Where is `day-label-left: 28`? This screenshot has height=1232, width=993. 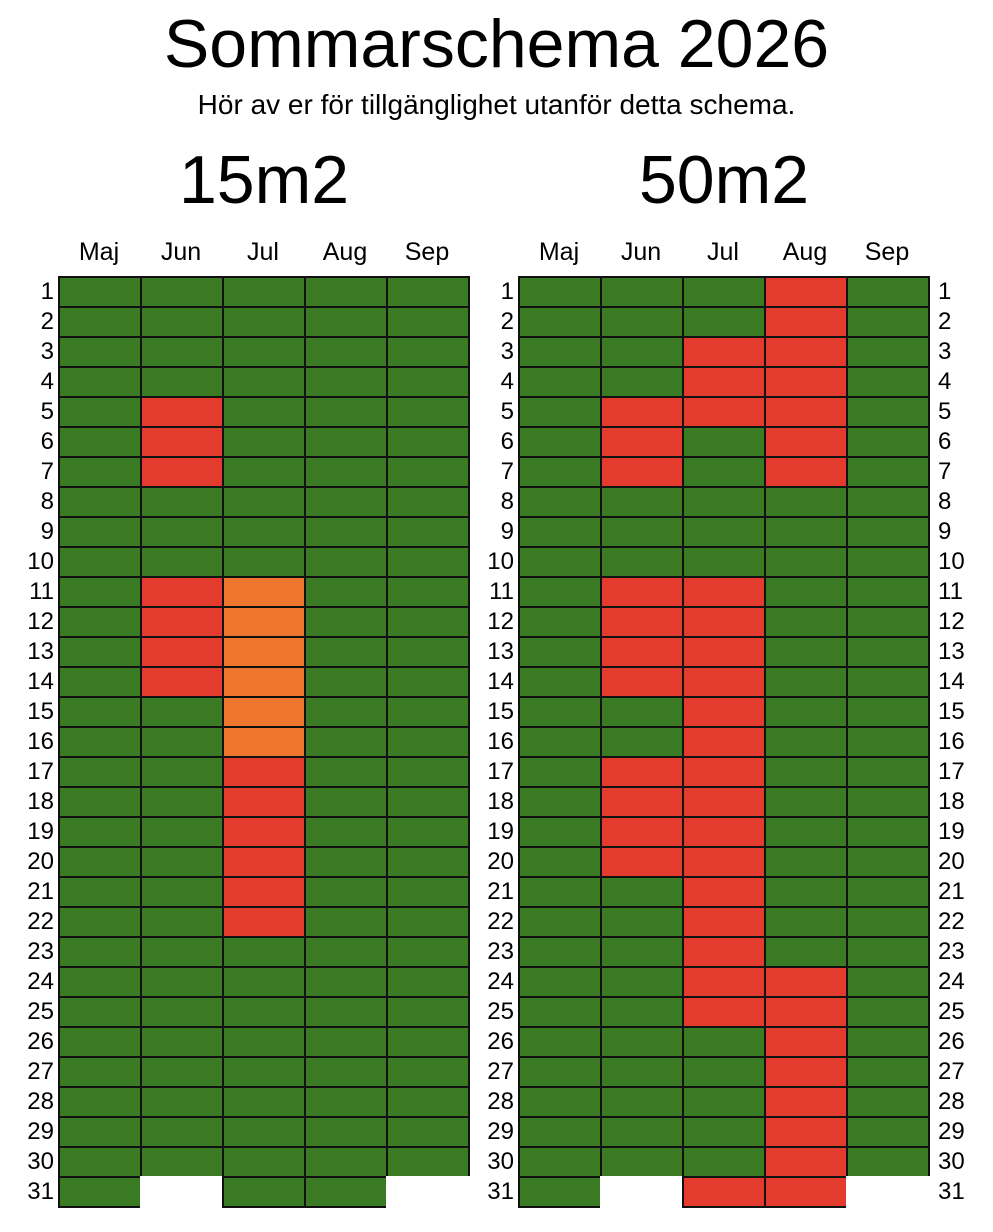
day-label-left: 28 is located at coordinates (40, 1101).